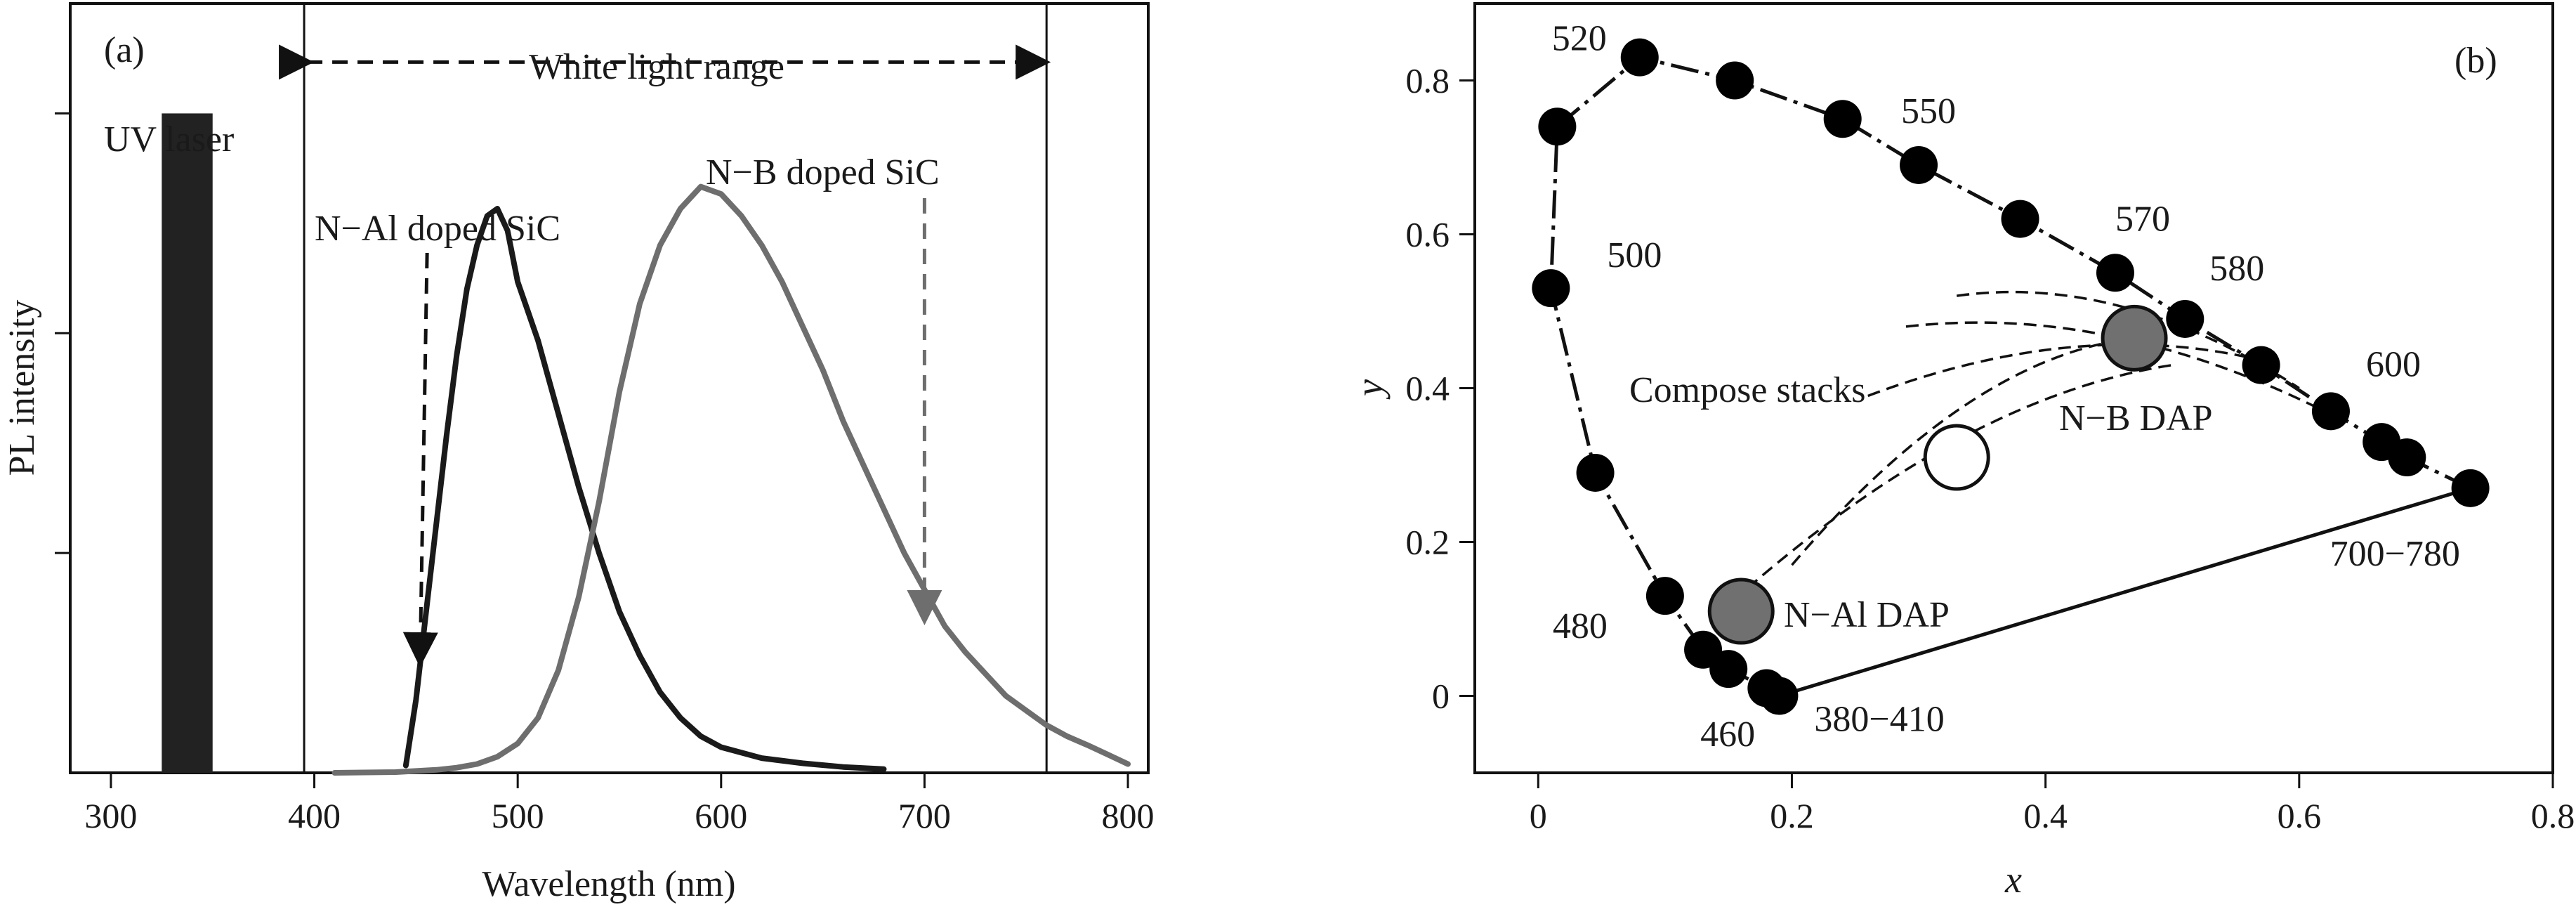 The width and height of the screenshot is (2576, 907). I want to click on n-al-doped-sic-label: N−Al doped SiC, so click(437, 229).